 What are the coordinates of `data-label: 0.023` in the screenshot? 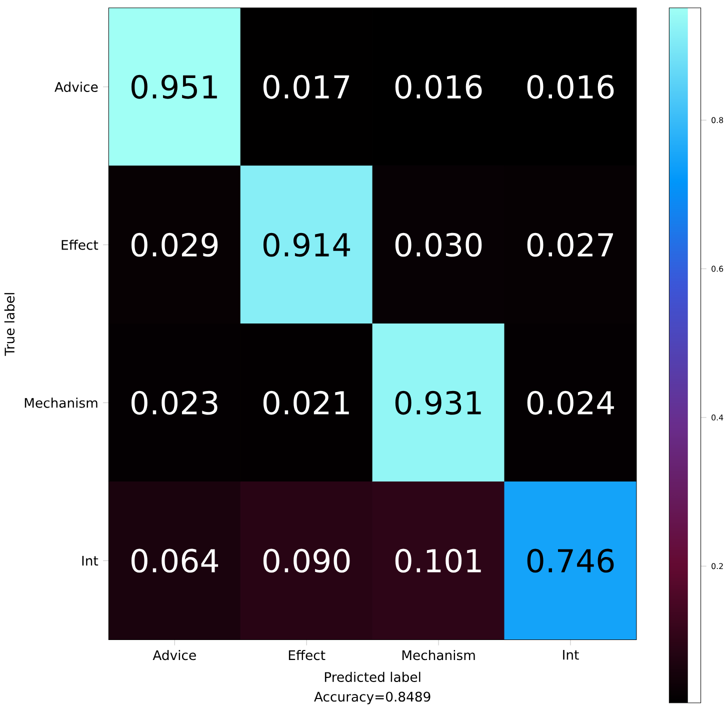 It's located at (175, 403).